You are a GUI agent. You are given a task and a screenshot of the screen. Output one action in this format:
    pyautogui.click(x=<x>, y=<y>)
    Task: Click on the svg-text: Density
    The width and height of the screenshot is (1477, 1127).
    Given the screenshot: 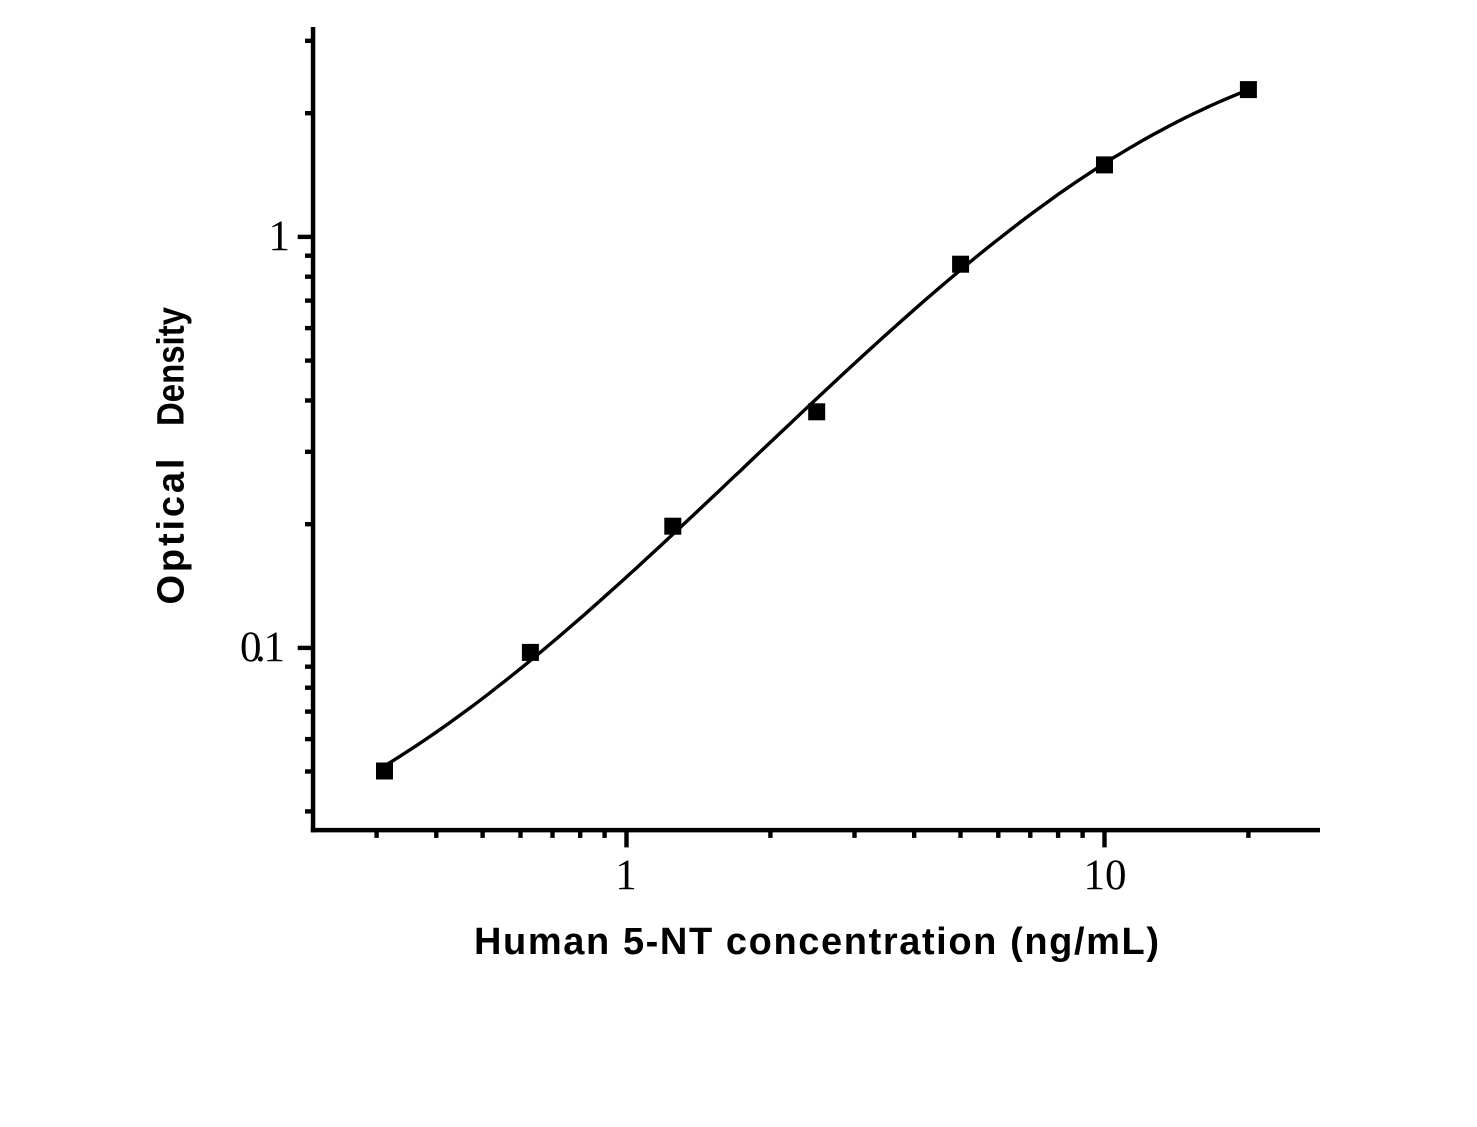 What is the action you would take?
    pyautogui.click(x=172, y=366)
    